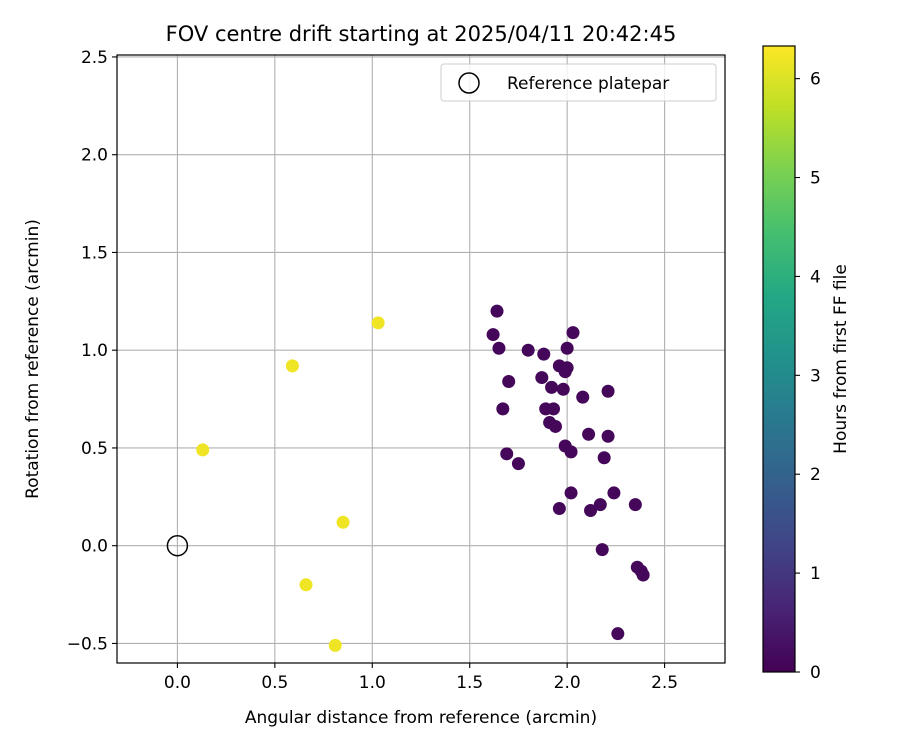  What do you see at coordinates (841, 359) in the screenshot?
I see `colorbar-label: Hours from first FF file` at bounding box center [841, 359].